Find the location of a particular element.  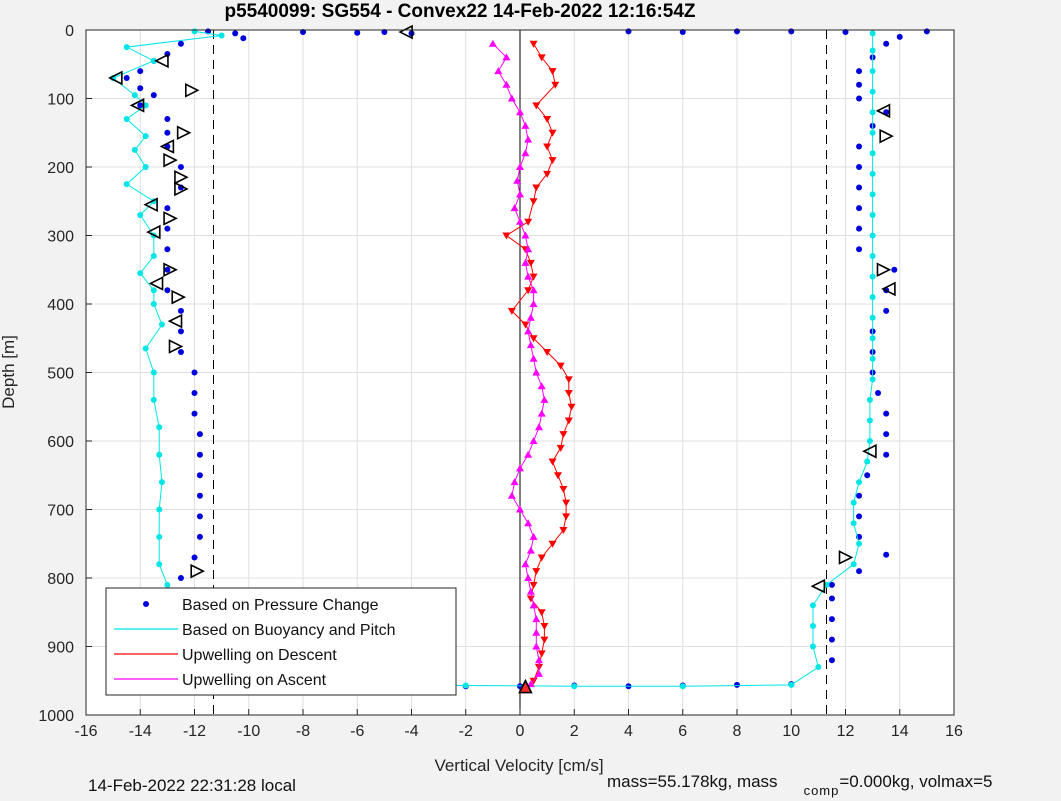

x-tick-label: 0 is located at coordinates (520, 731).